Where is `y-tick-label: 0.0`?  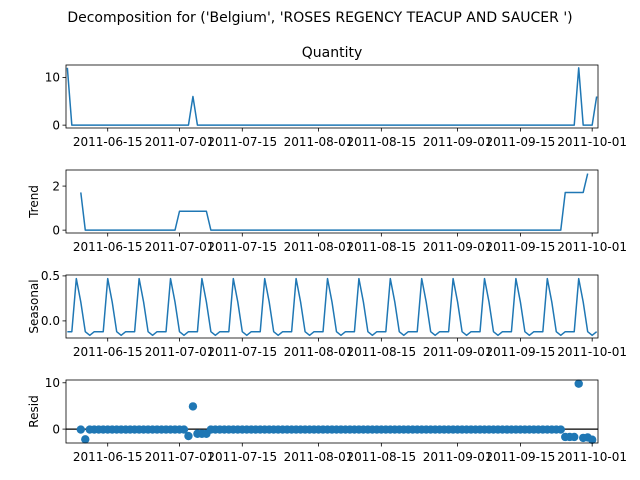 y-tick-label: 0.0 is located at coordinates (50, 321).